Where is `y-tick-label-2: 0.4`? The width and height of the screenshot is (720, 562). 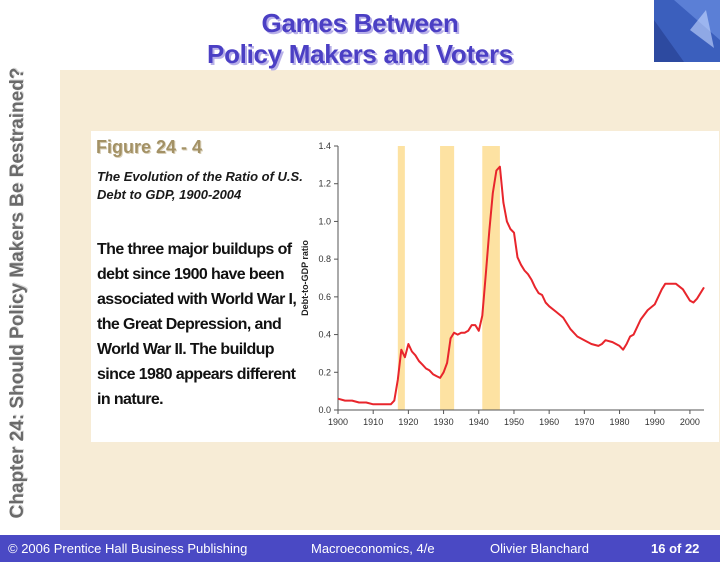
y-tick-label-2: 0.4 is located at coordinates (324, 335).